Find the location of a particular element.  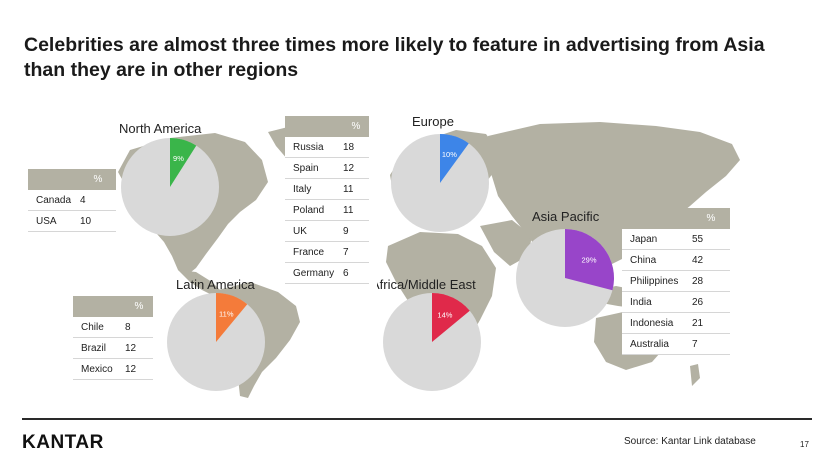

table-row: Canada 4 is located at coordinates (72, 200).